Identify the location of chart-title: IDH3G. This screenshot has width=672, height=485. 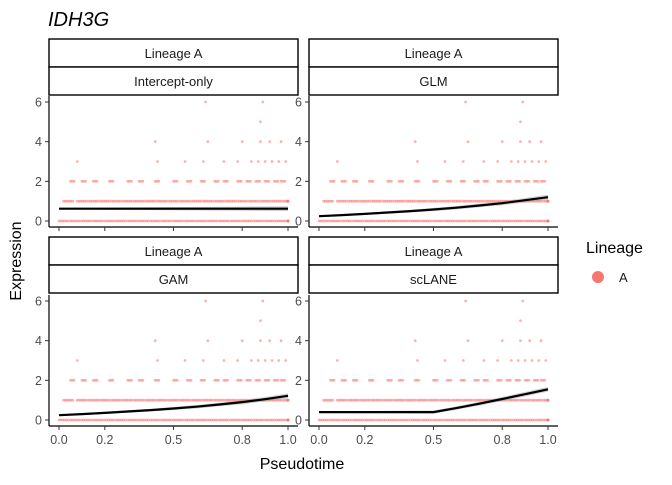
(78, 20).